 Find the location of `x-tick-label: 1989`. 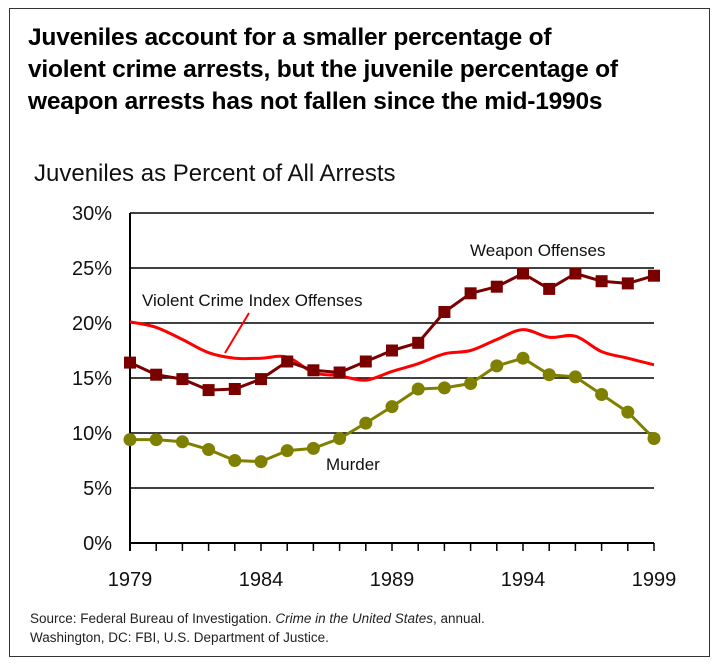

x-tick-label: 1989 is located at coordinates (392, 580).